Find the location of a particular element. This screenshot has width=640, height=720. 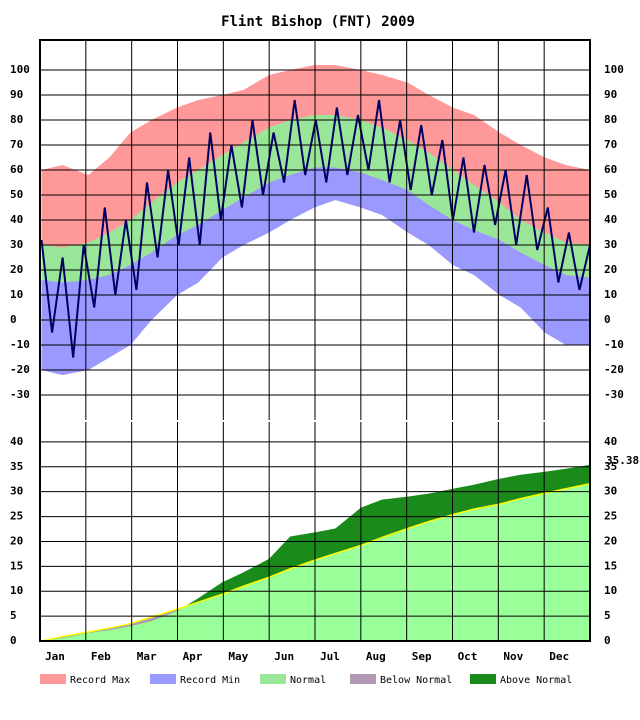

total-label: 35.38 is located at coordinates (622, 460).